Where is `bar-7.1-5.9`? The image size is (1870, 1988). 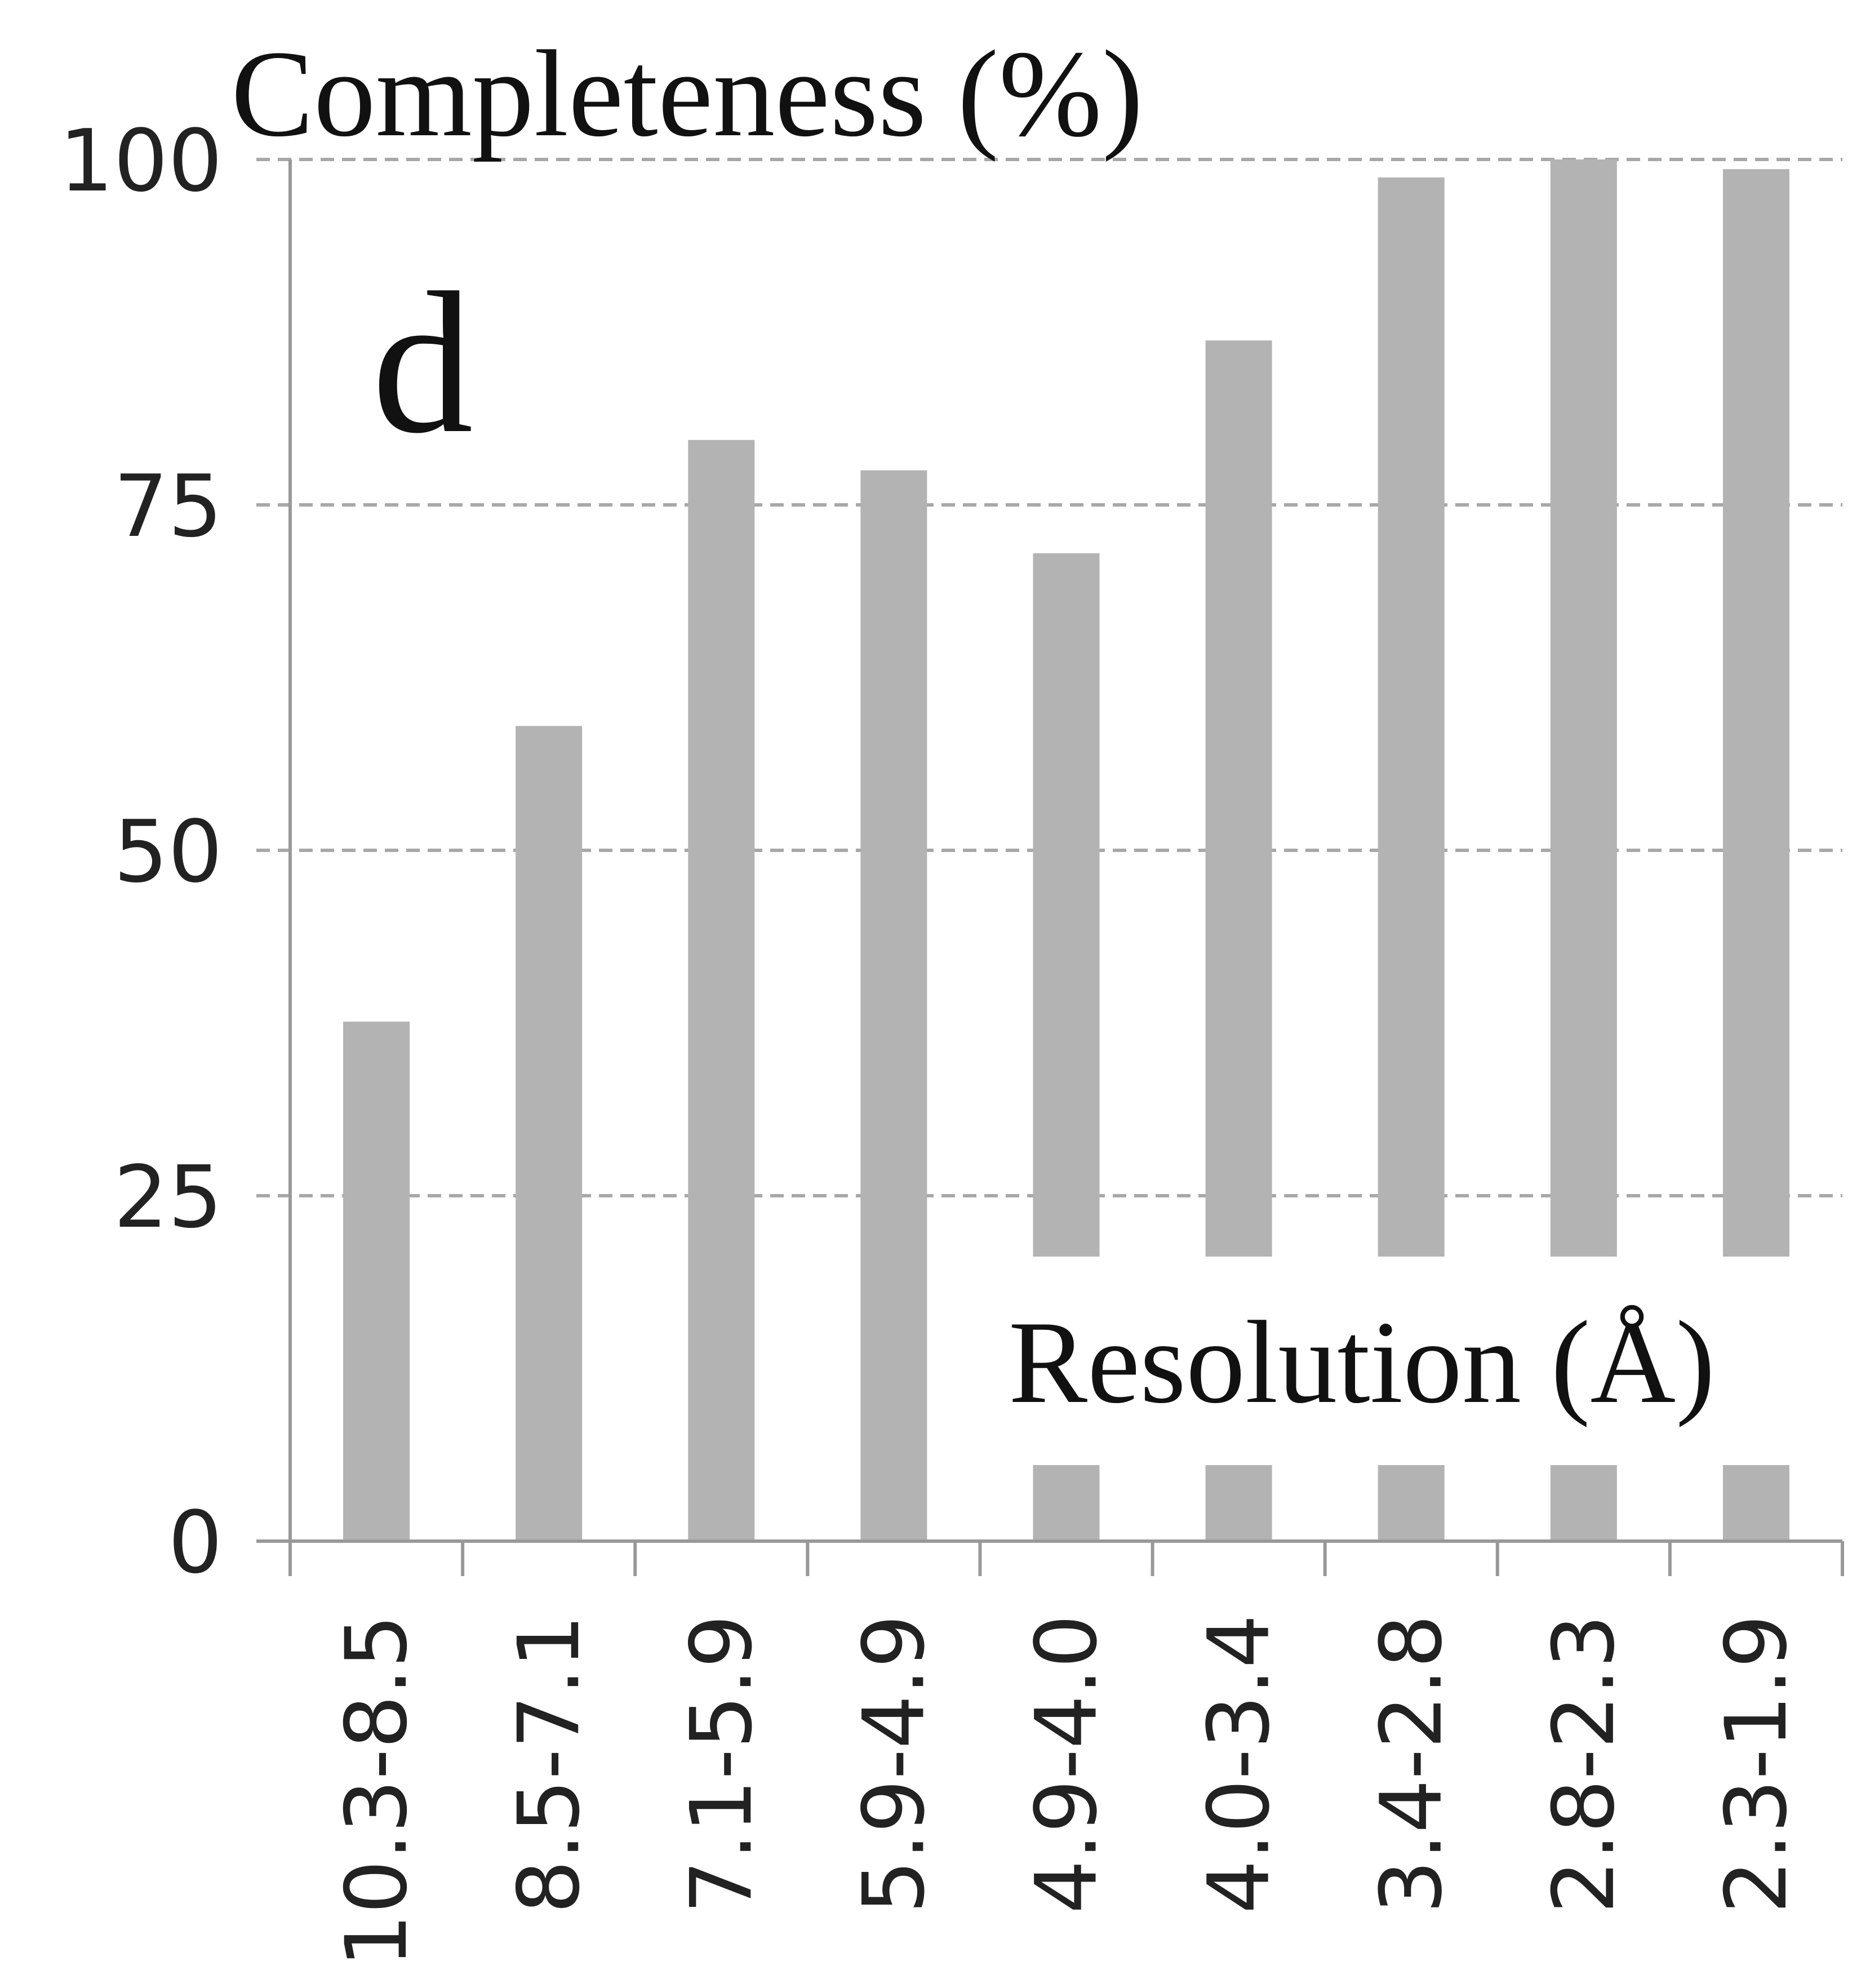
bar-7.1-5.9 is located at coordinates (721, 990).